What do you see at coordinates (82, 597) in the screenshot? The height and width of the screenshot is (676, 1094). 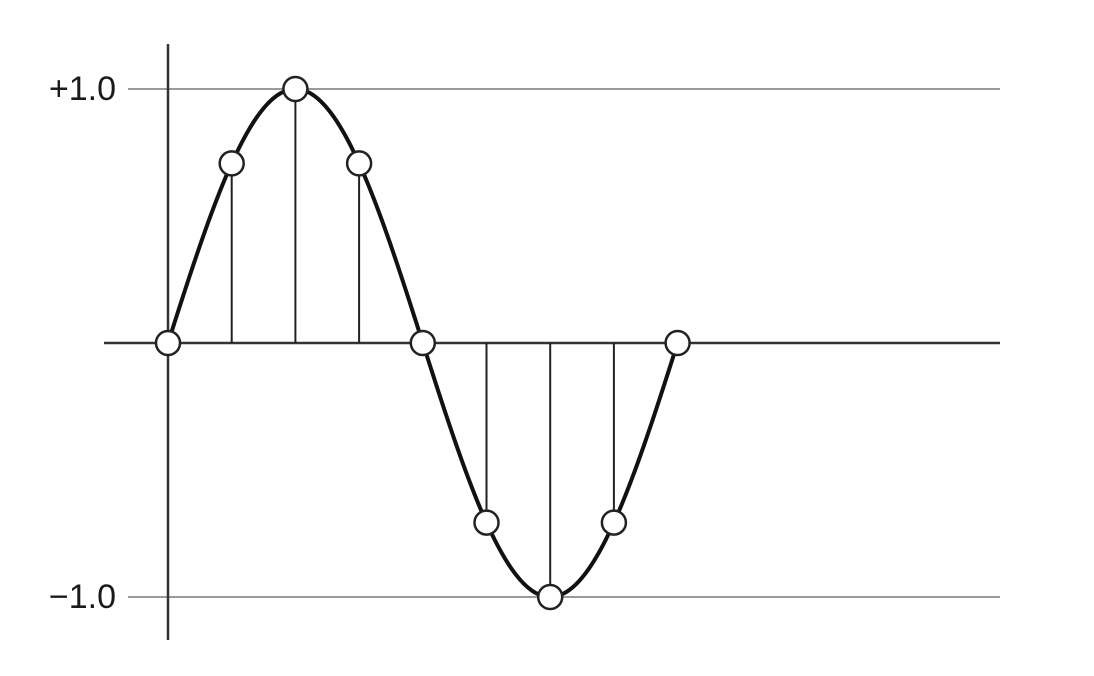 I see `y-tick-label-1: −1.0` at bounding box center [82, 597].